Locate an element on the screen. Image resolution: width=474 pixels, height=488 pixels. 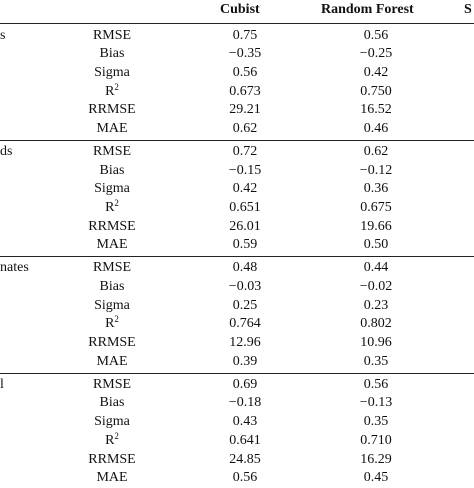
cubist-value: 29.21 is located at coordinates (245, 110).